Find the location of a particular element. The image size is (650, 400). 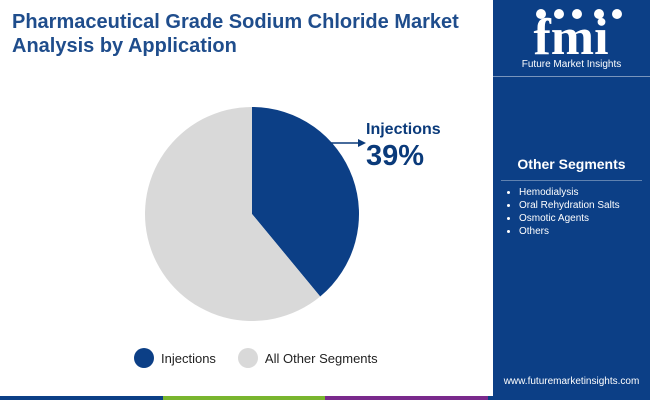

bottom-color-bar is located at coordinates (325, 398).